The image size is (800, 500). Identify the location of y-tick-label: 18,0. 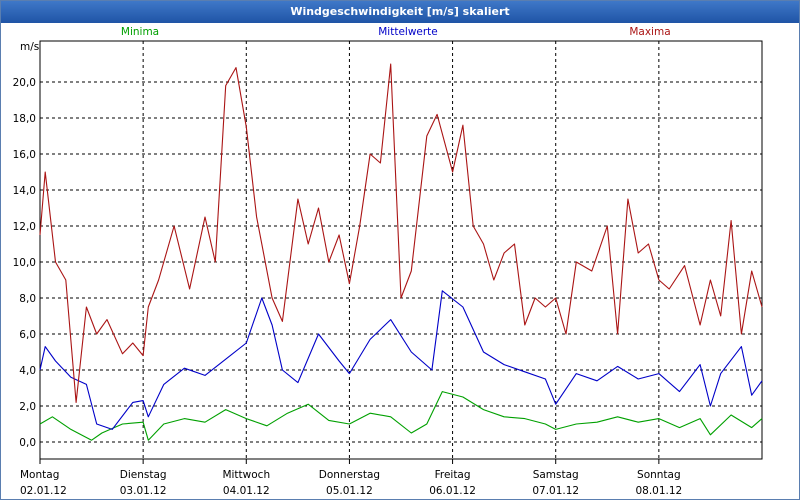
(24, 119).